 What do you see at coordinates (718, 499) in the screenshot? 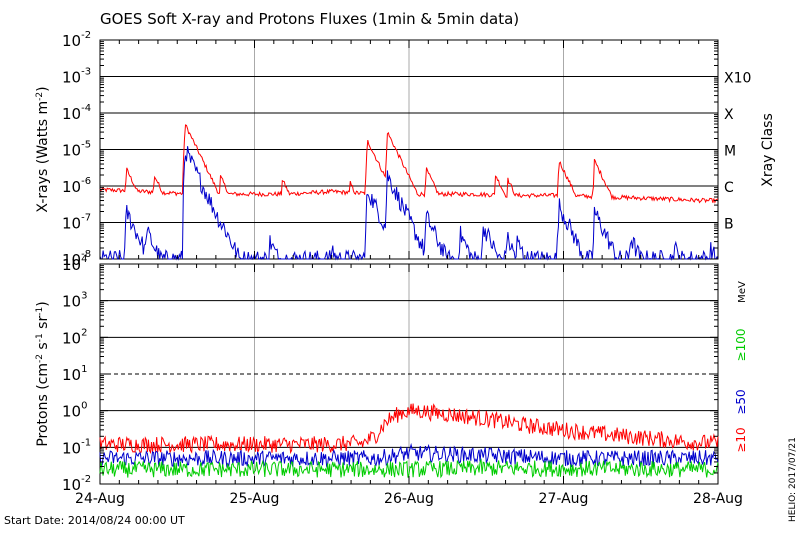
I see `x-tick-label: 28-Aug` at bounding box center [718, 499].